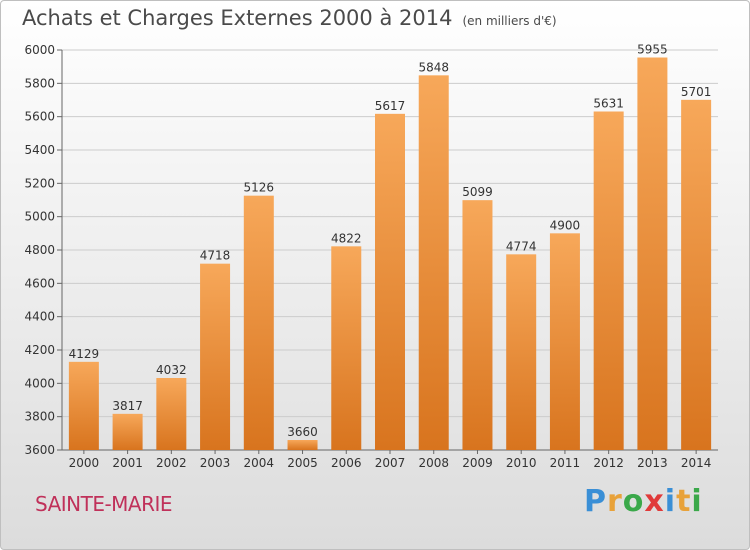 This screenshot has height=550, width=750. I want to click on data-label: 5099, so click(477, 192).